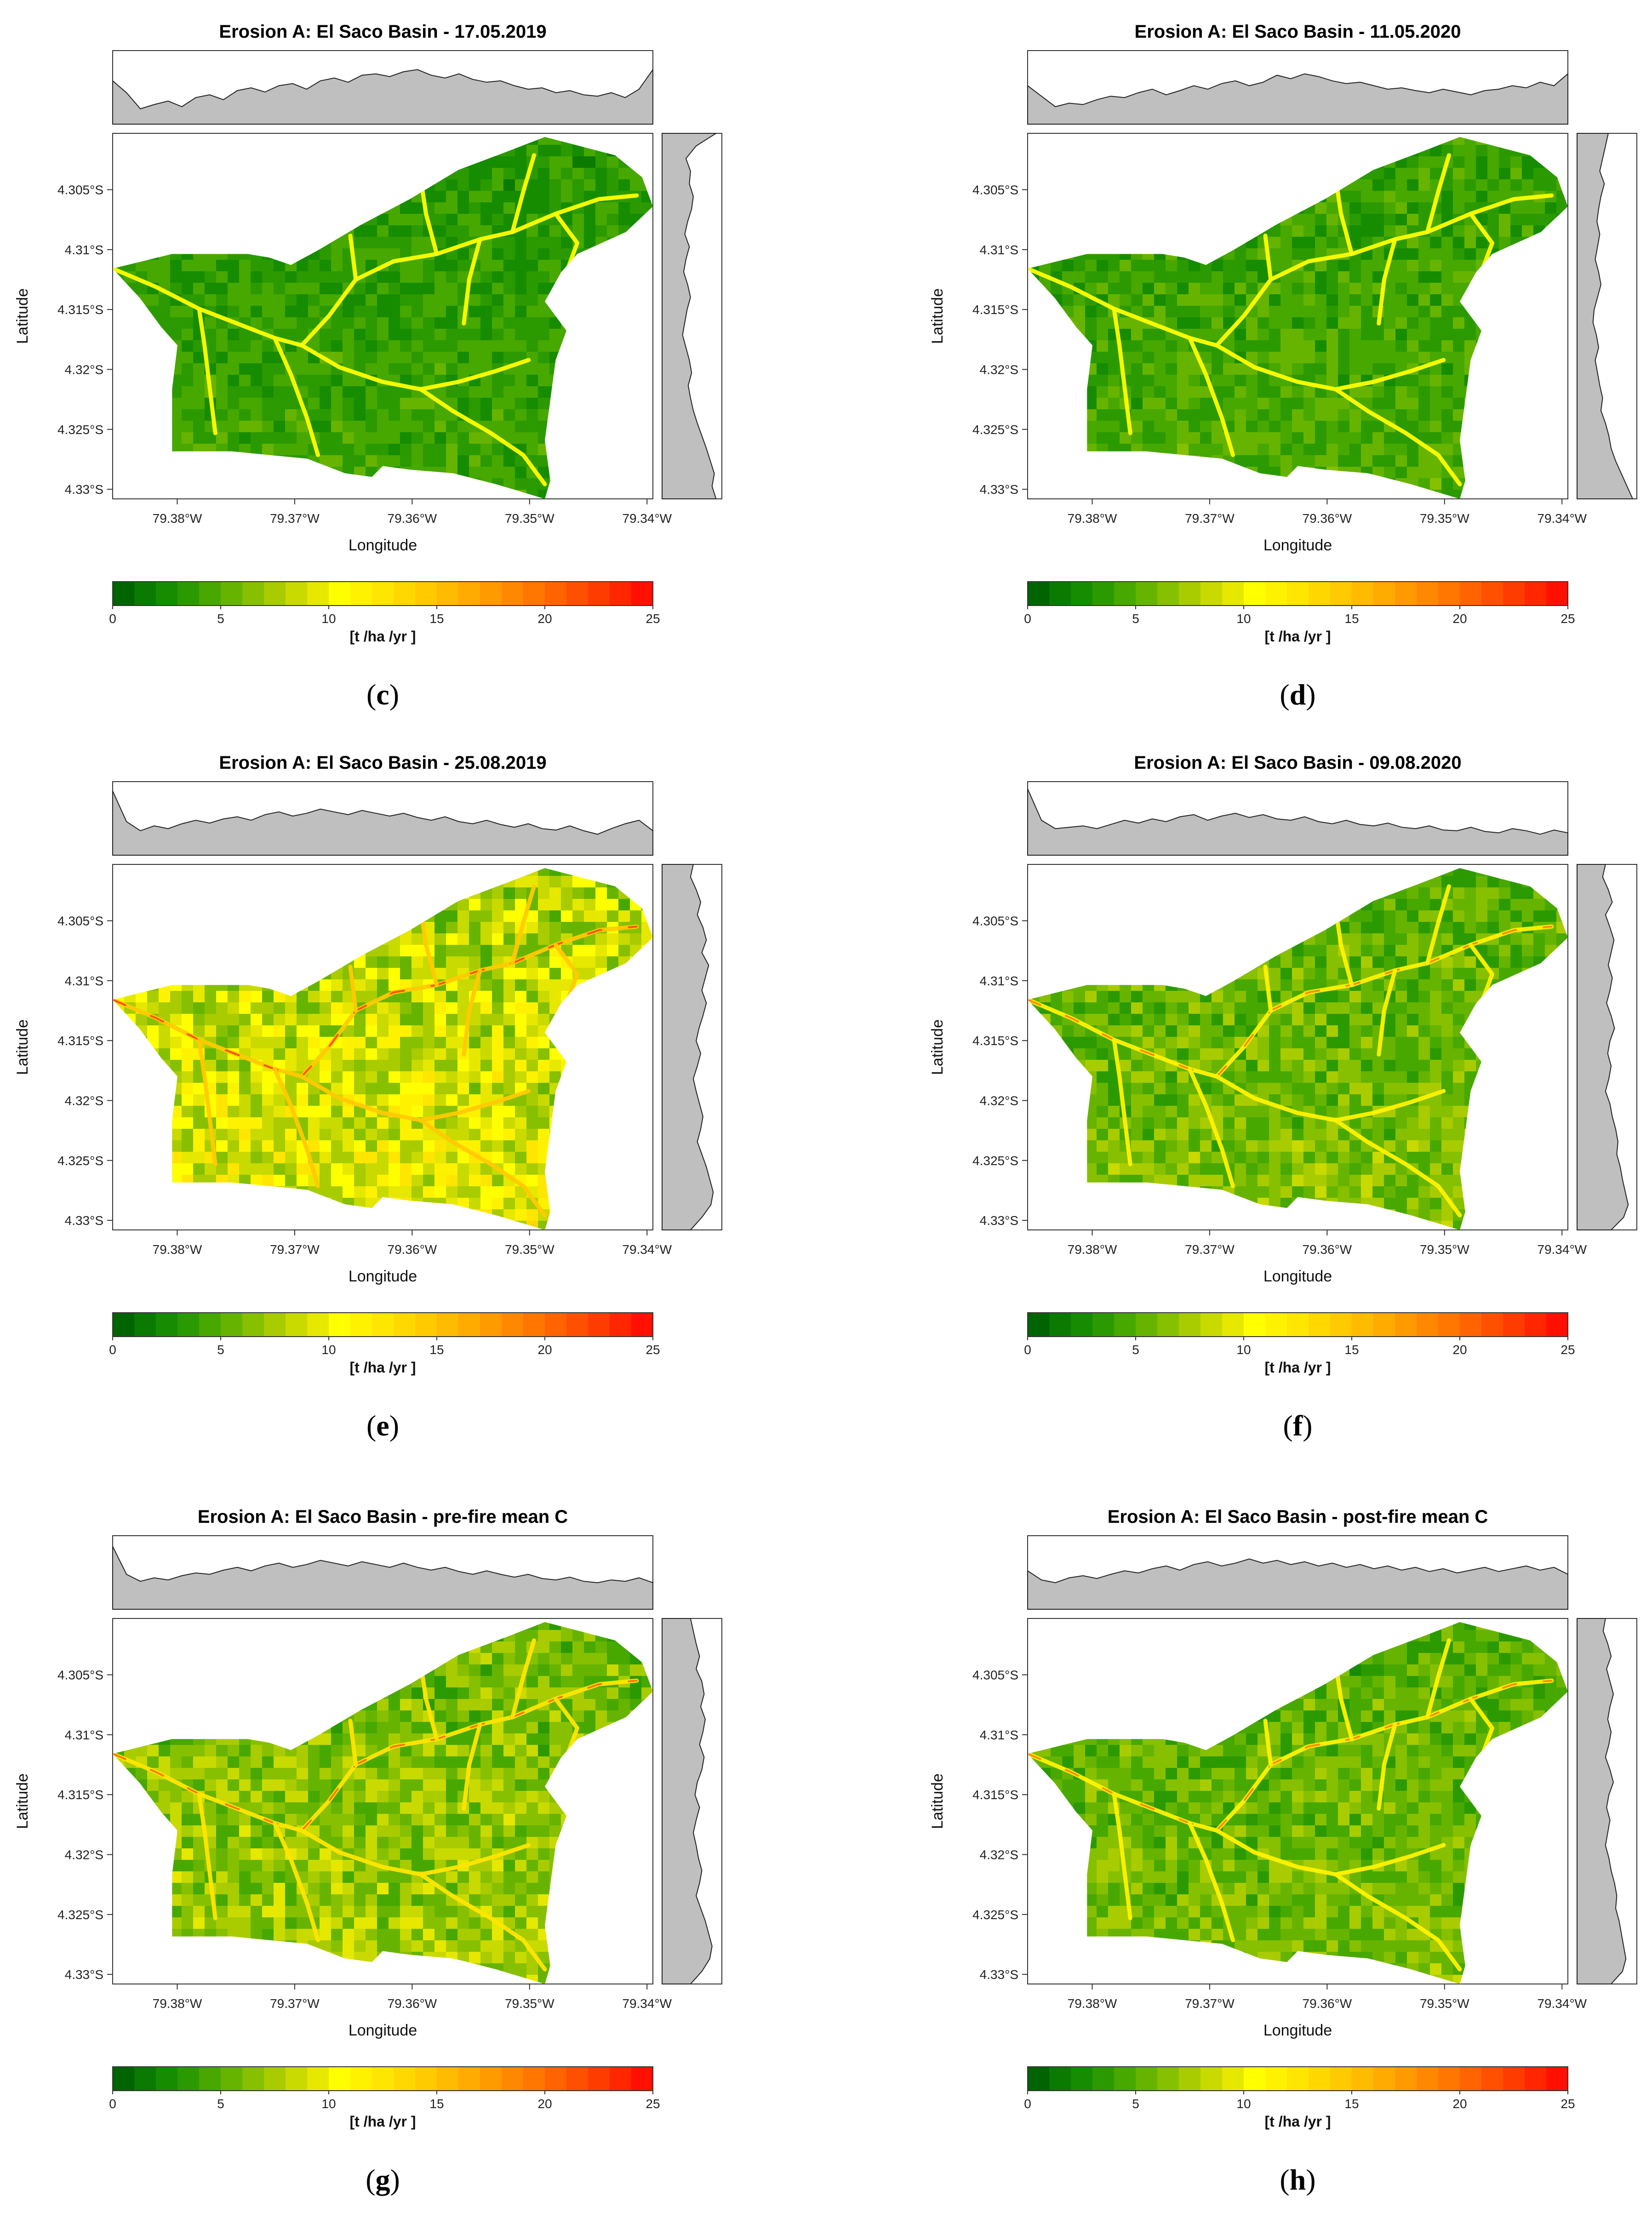 The height and width of the screenshot is (2224, 1652). I want to click on y-tick-label: 4.315°S, so click(995, 310).